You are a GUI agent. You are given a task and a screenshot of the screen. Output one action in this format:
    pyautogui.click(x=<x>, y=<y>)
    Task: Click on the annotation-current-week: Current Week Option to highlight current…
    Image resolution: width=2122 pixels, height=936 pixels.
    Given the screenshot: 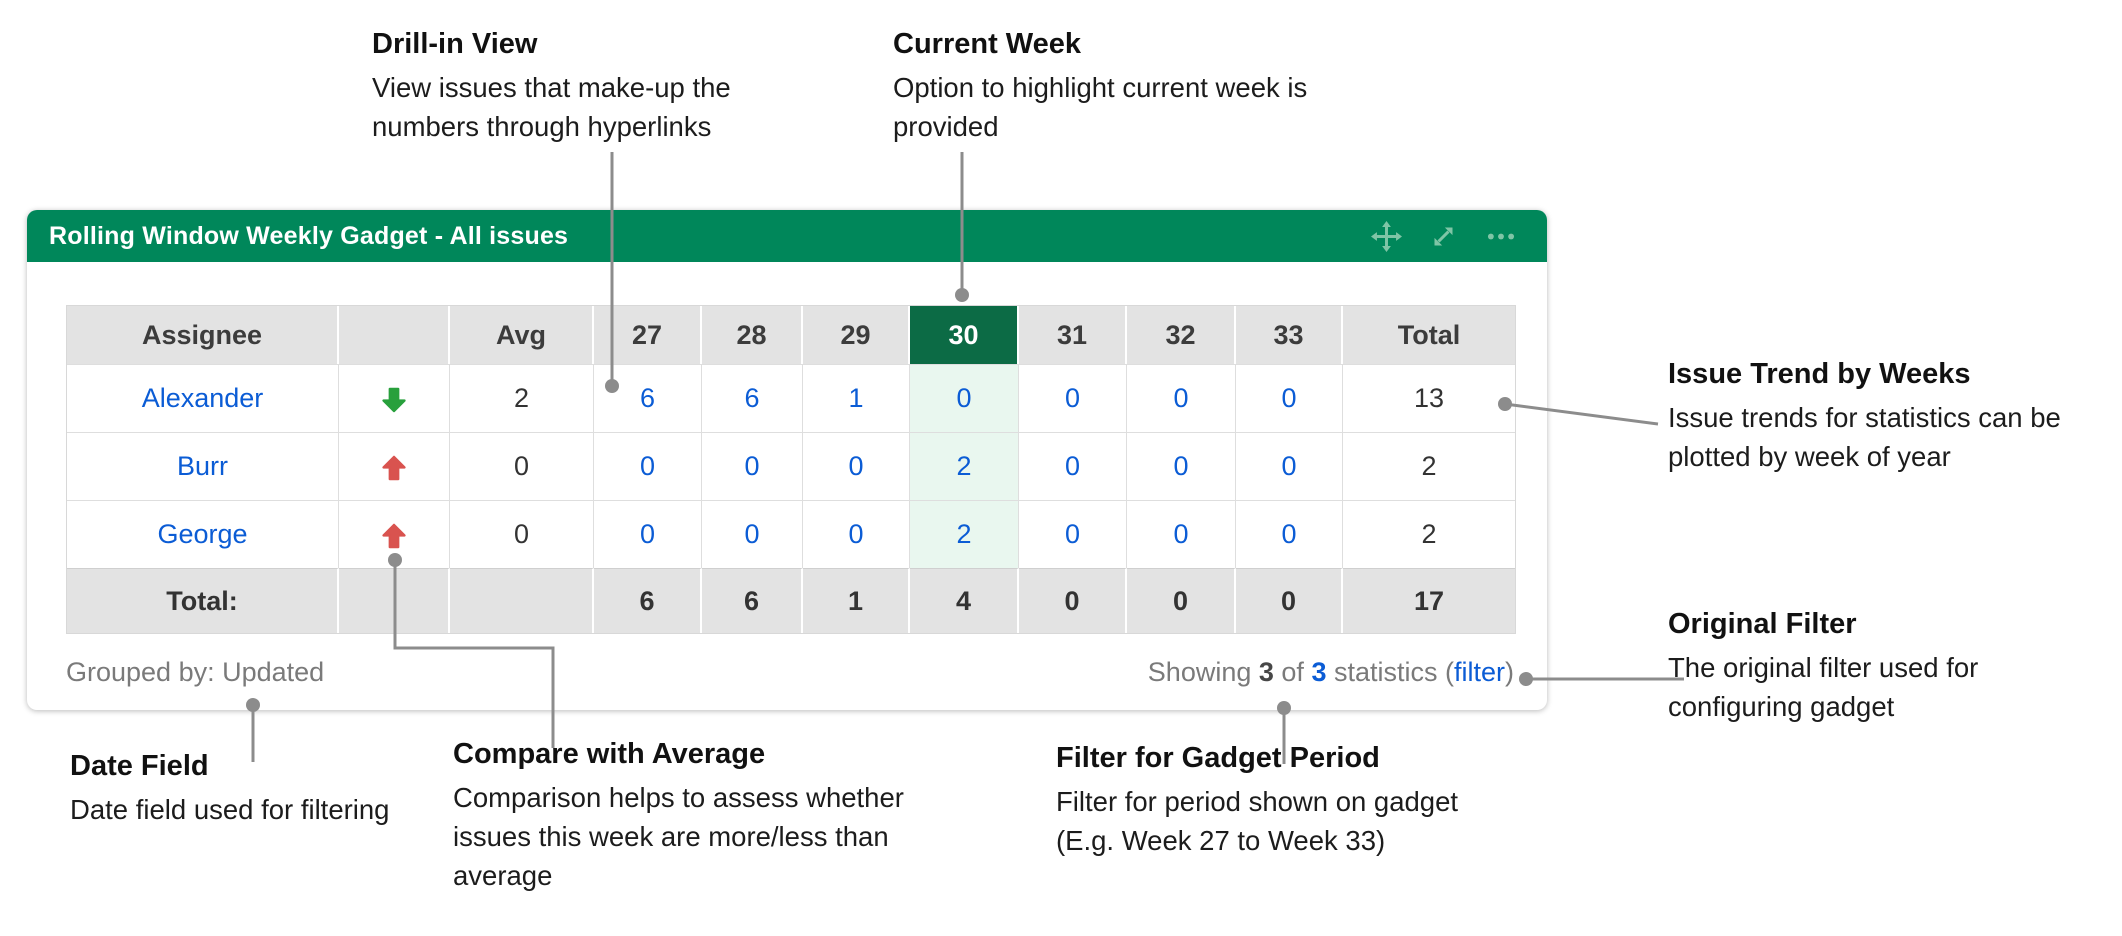 What is the action you would take?
    pyautogui.click(x=1110, y=87)
    